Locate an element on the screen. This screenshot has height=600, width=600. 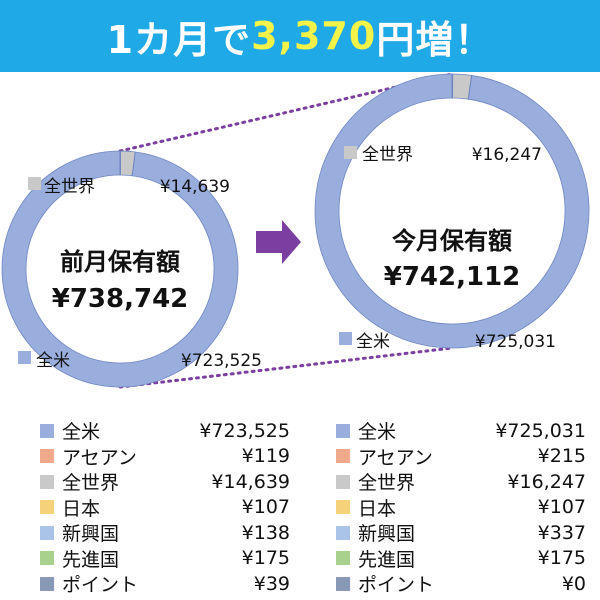
legend-value: ¥337 is located at coordinates (561, 532).